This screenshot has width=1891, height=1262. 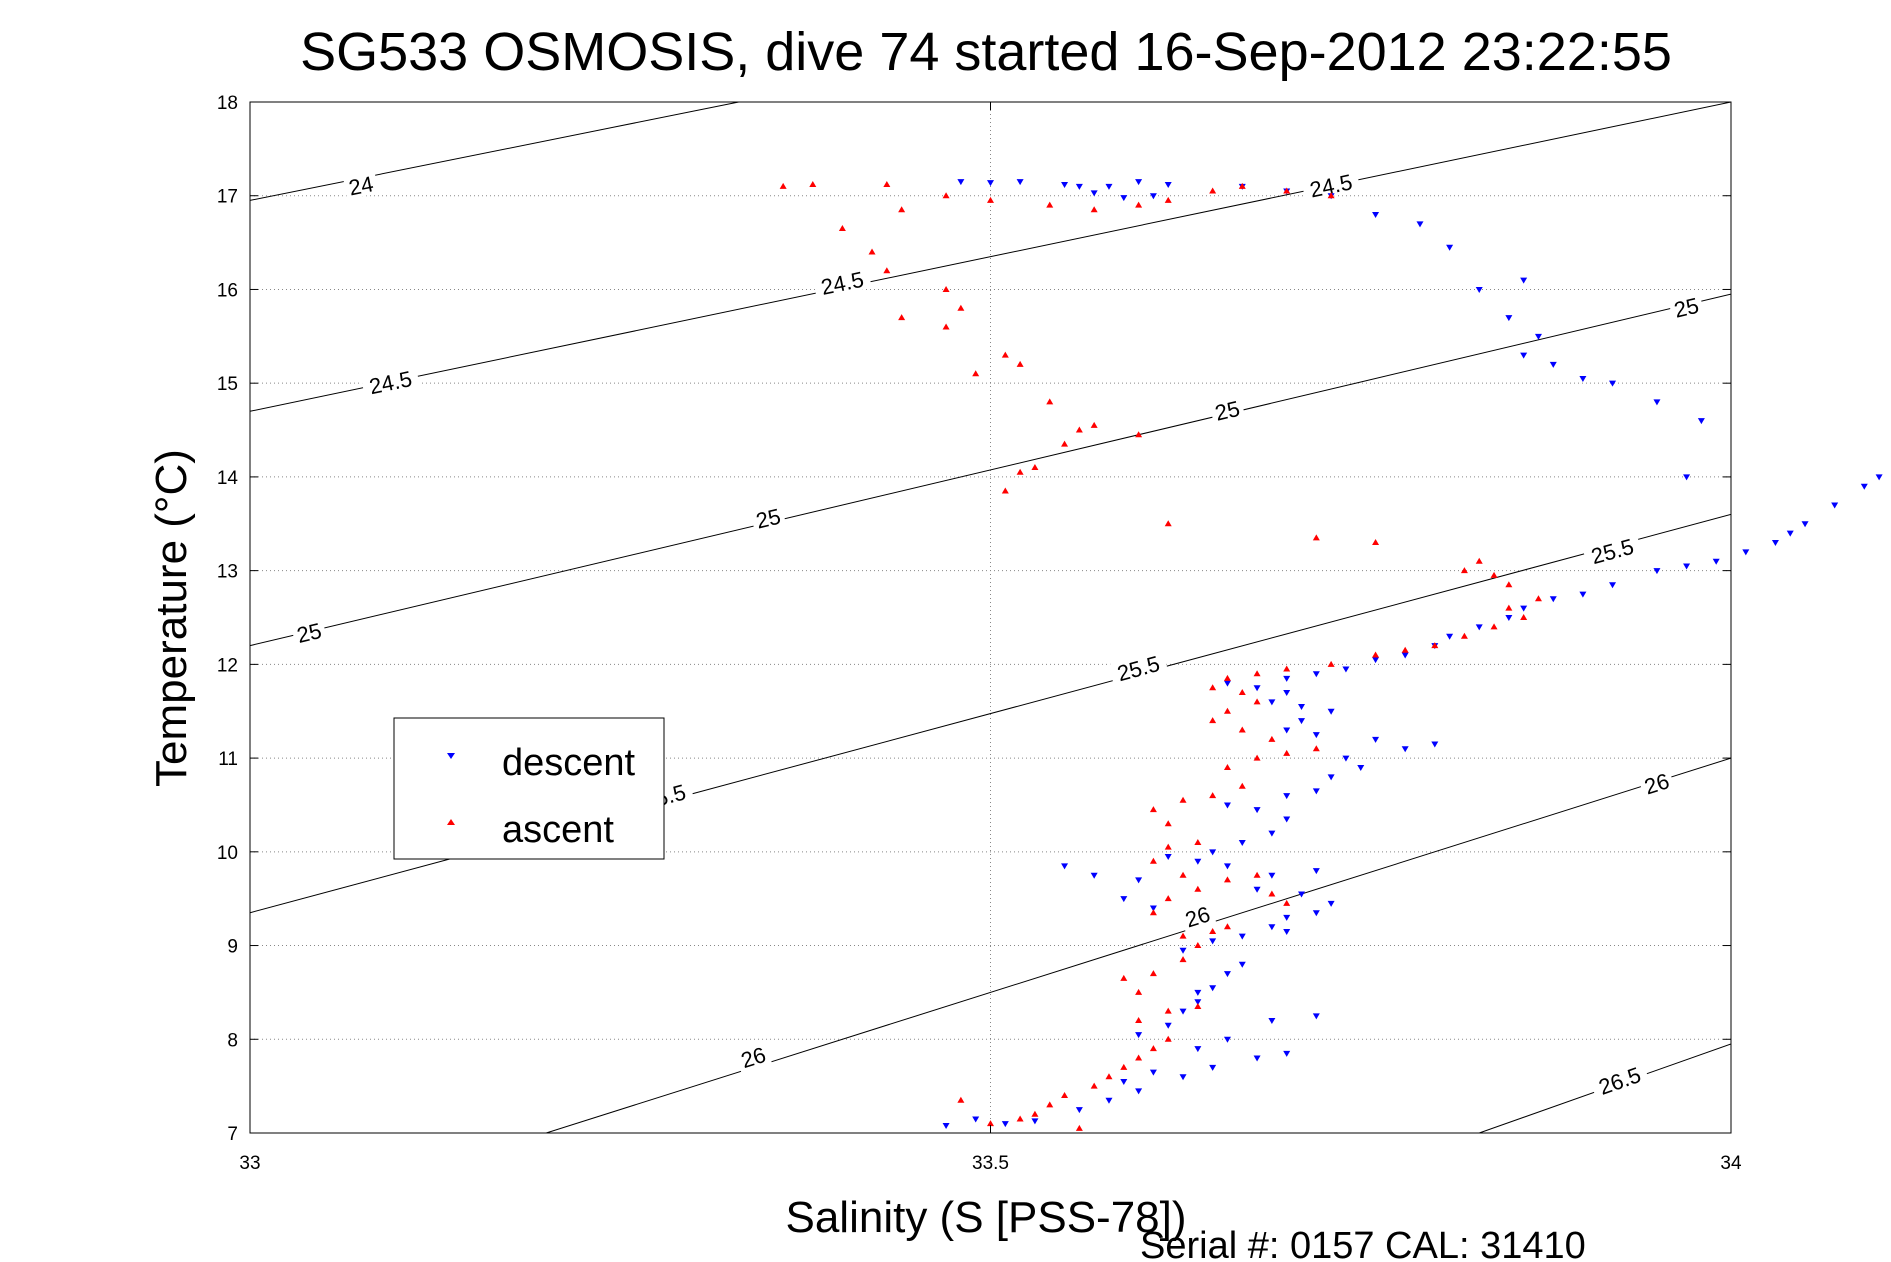 What do you see at coordinates (227, 197) in the screenshot?
I see `y-tick-label: 17` at bounding box center [227, 197].